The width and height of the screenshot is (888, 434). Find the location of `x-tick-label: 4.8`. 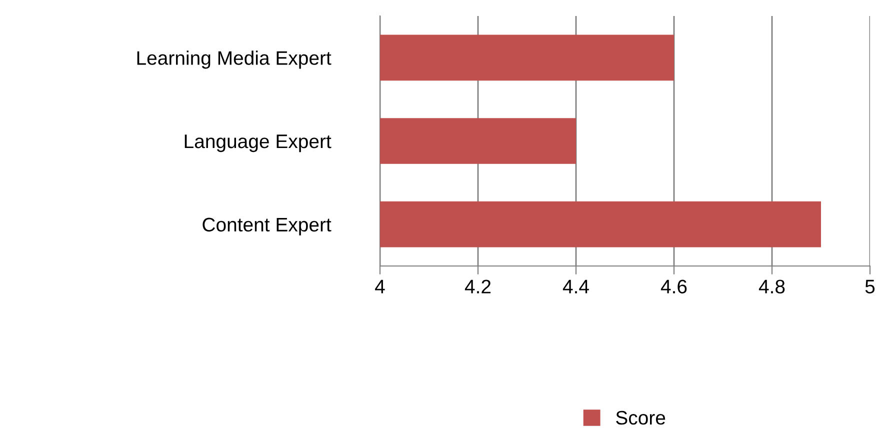

x-tick-label: 4.8 is located at coordinates (771, 287).